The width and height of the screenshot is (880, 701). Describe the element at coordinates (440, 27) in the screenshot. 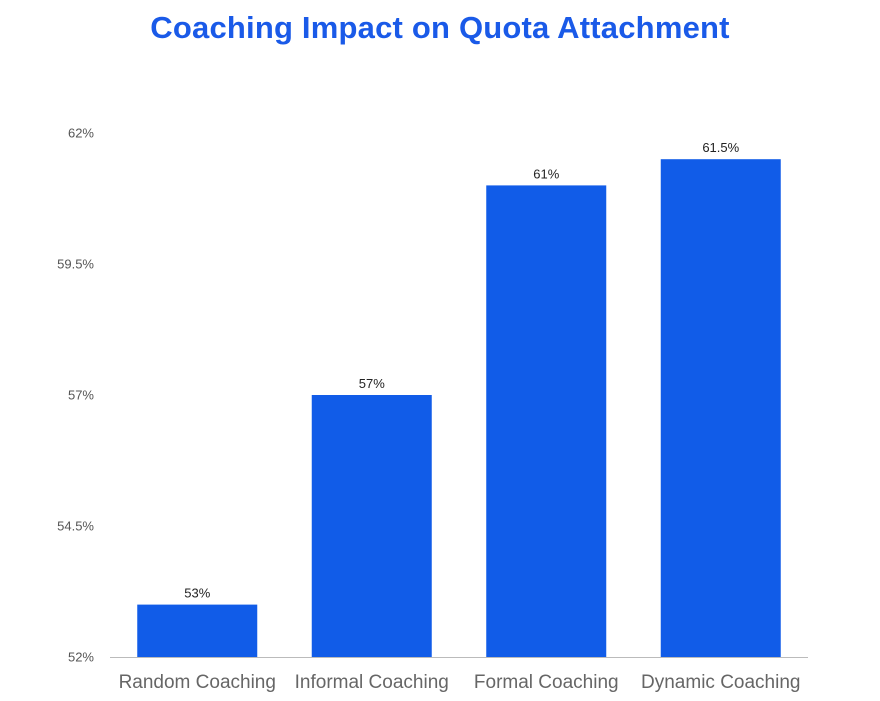

I see `chart-title: Coaching Impact on Quota Attachment` at that location.